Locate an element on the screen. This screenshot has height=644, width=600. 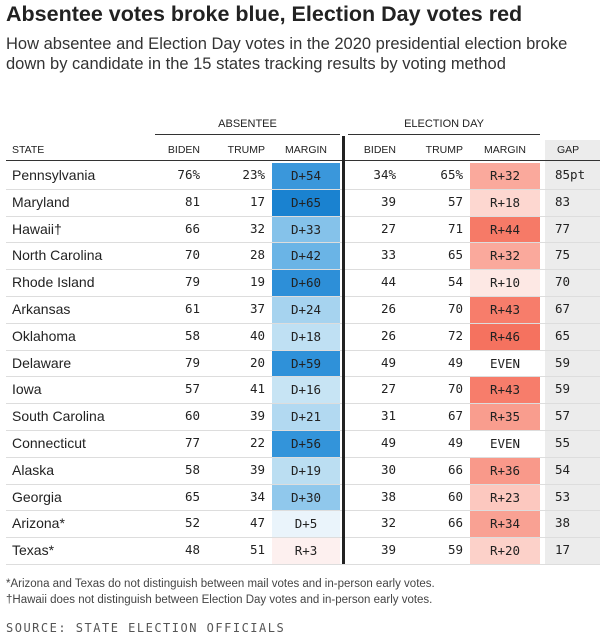
gap-value: 55 is located at coordinates (563, 442).